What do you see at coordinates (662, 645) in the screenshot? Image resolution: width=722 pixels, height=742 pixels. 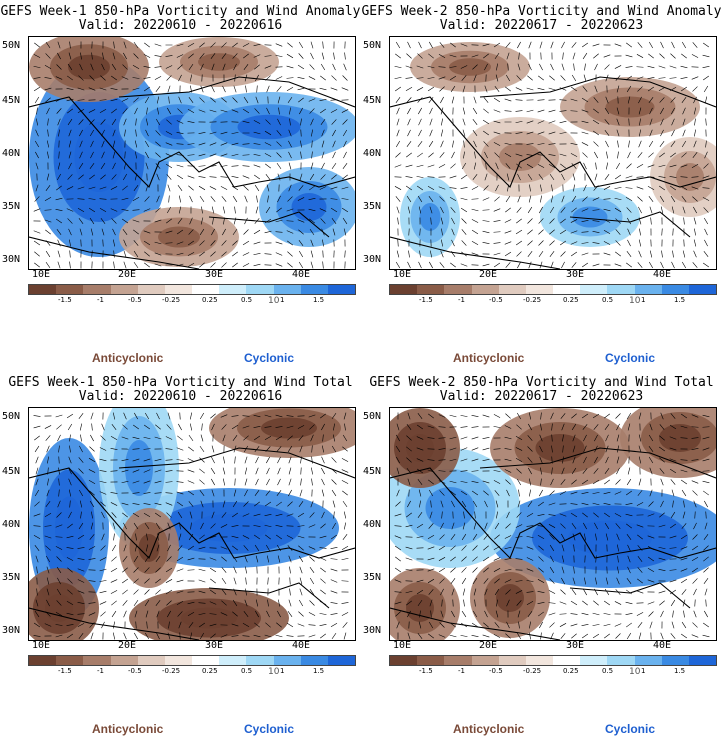 I see `lon-label: 40E` at bounding box center [662, 645].